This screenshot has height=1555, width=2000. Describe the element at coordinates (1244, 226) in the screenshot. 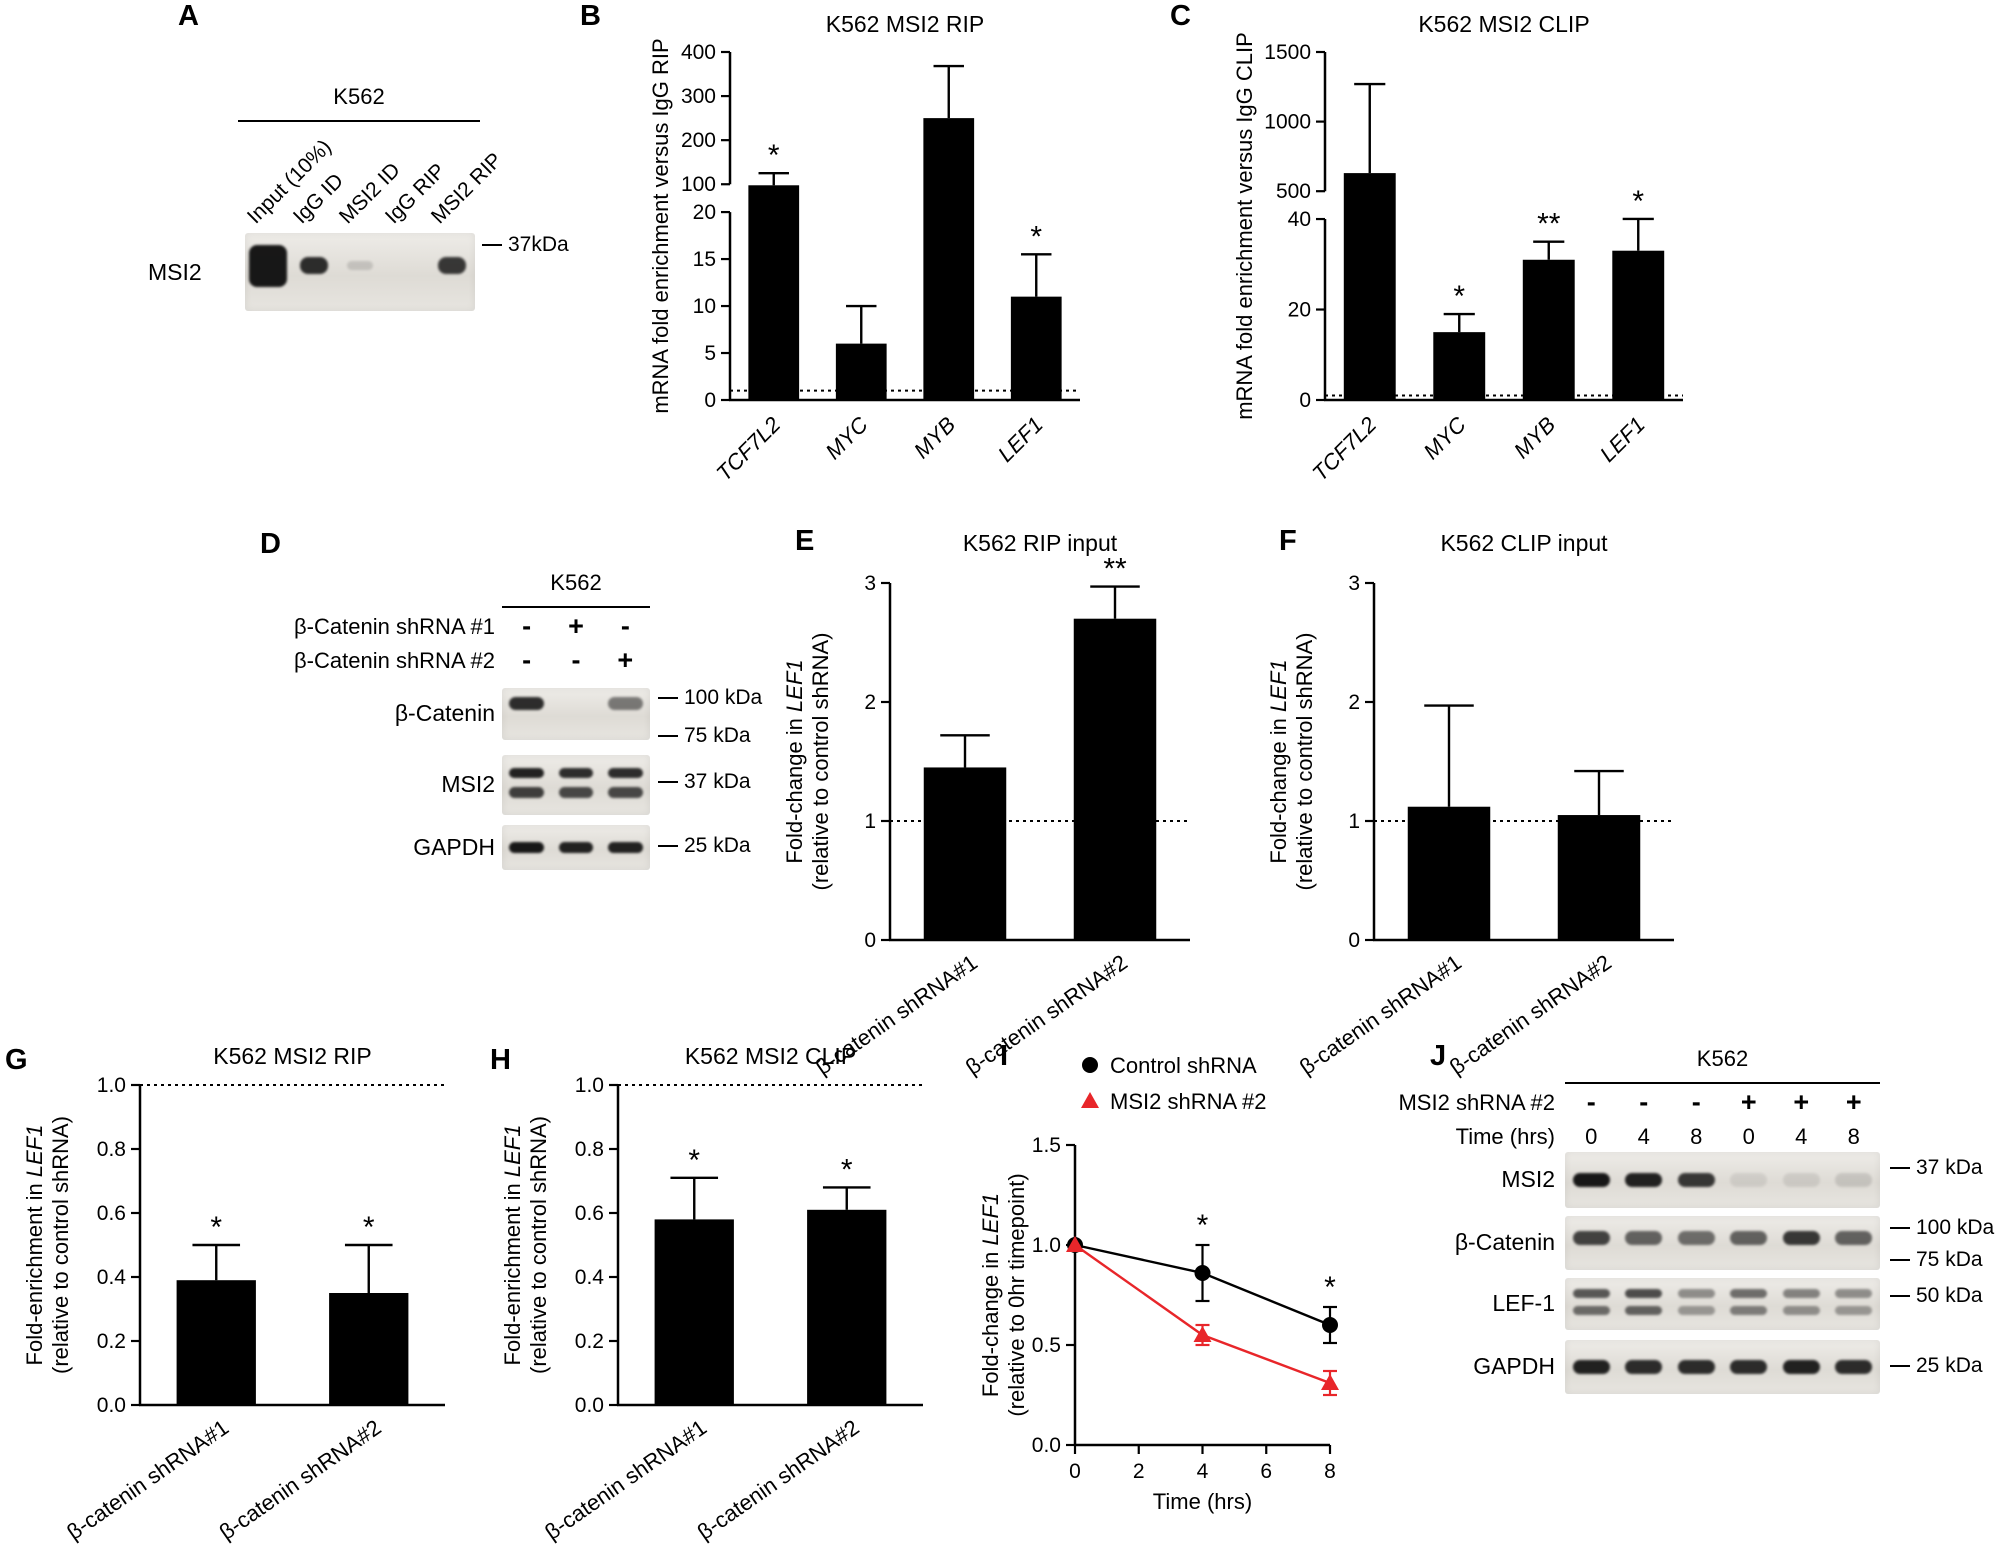

I see `y-axis-label: mRNA fold enrichment versus IgG CLIP` at that location.